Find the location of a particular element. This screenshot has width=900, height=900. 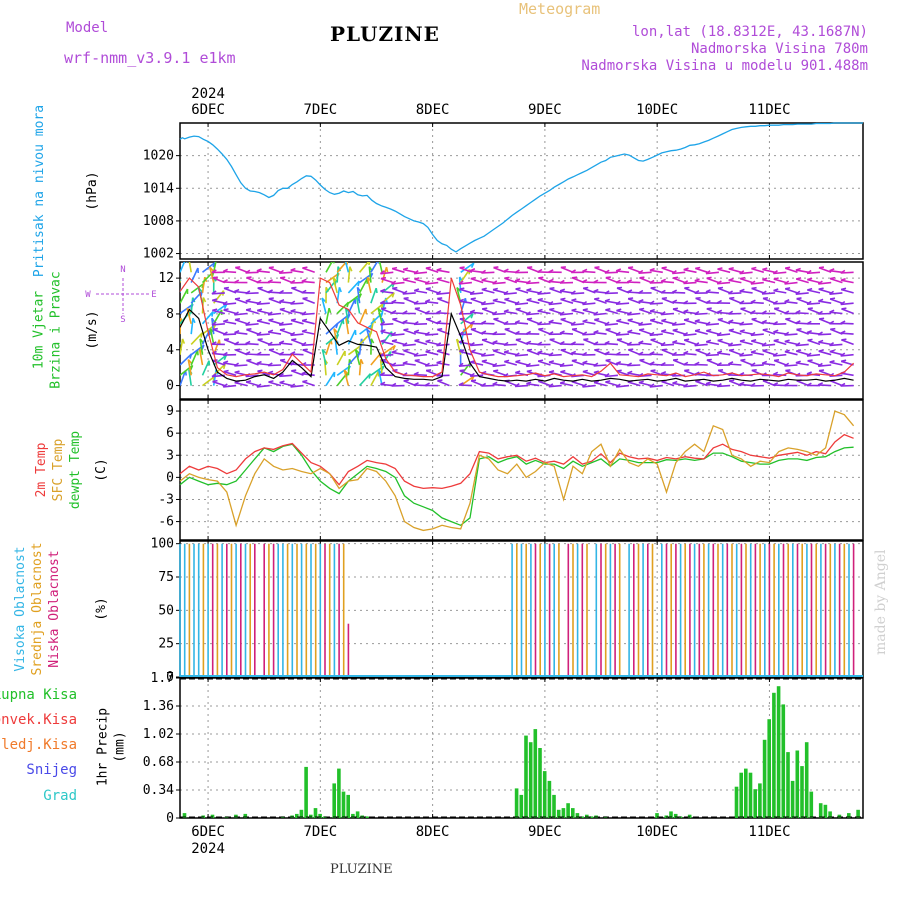

bottom-day-label: 7DEC is located at coordinates (320, 832).